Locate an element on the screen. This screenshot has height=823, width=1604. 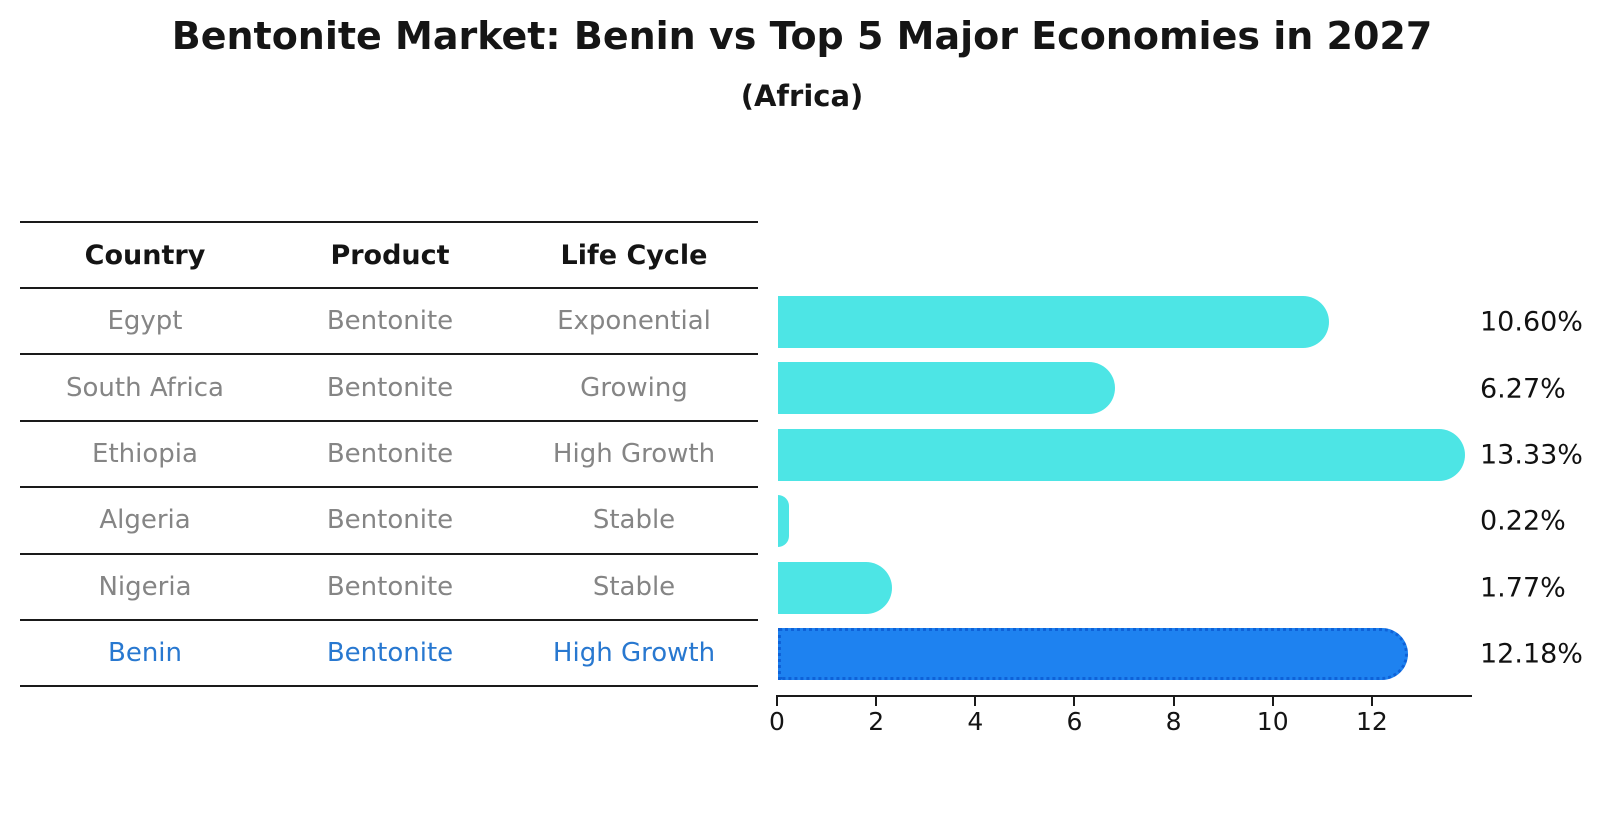
table-cell-country: Nigeria is located at coordinates (145, 586).